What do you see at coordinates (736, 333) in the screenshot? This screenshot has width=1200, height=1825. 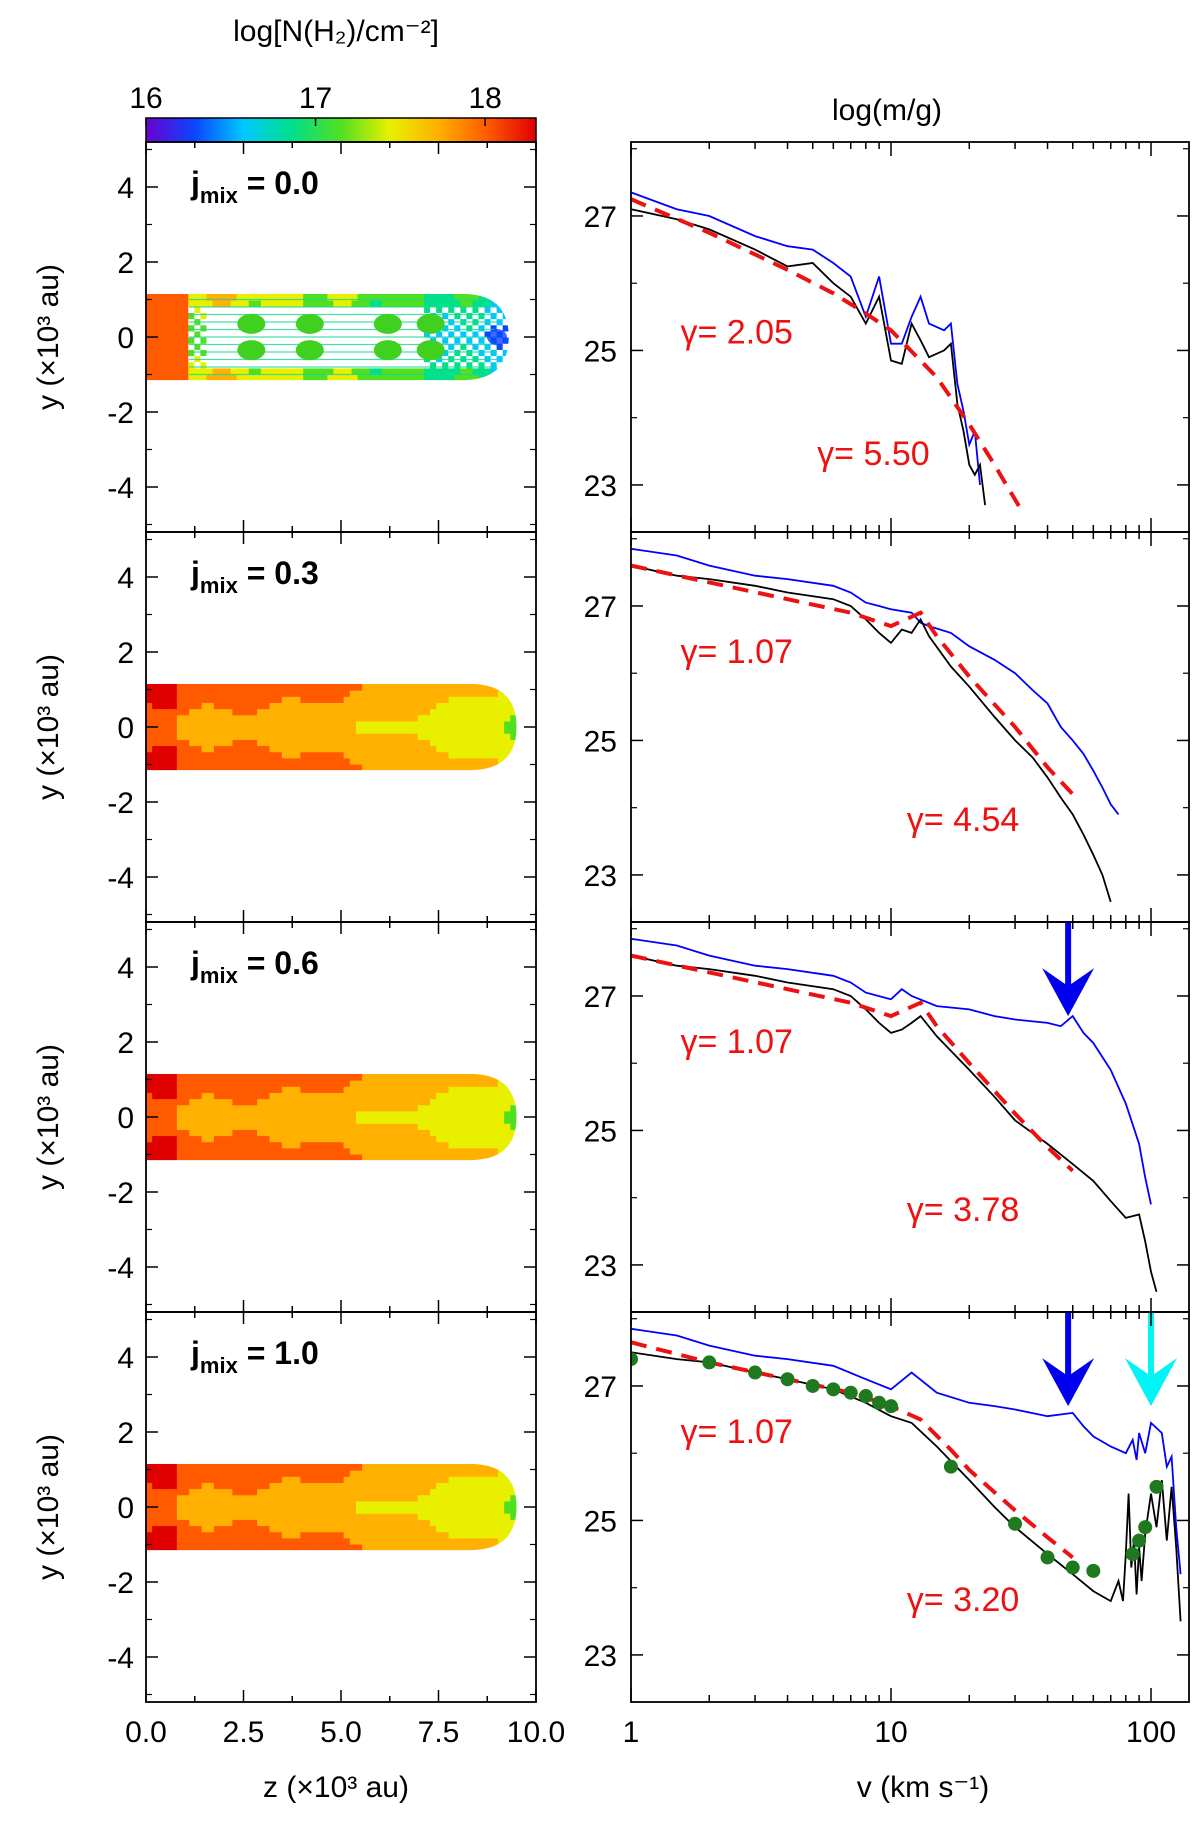 I see `gamma-label: γ= 2.05` at bounding box center [736, 333].